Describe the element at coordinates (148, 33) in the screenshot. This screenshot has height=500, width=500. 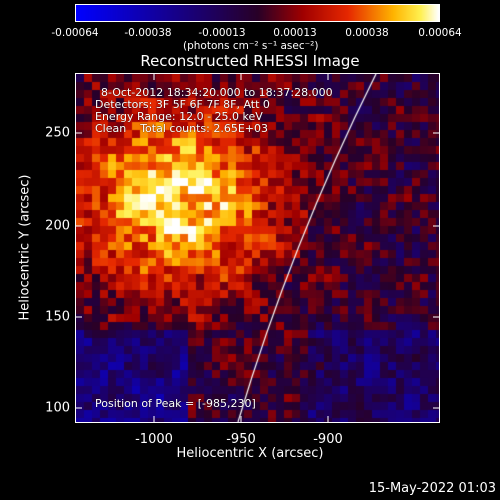
I see `colorbar-tick: -0.00038` at that location.